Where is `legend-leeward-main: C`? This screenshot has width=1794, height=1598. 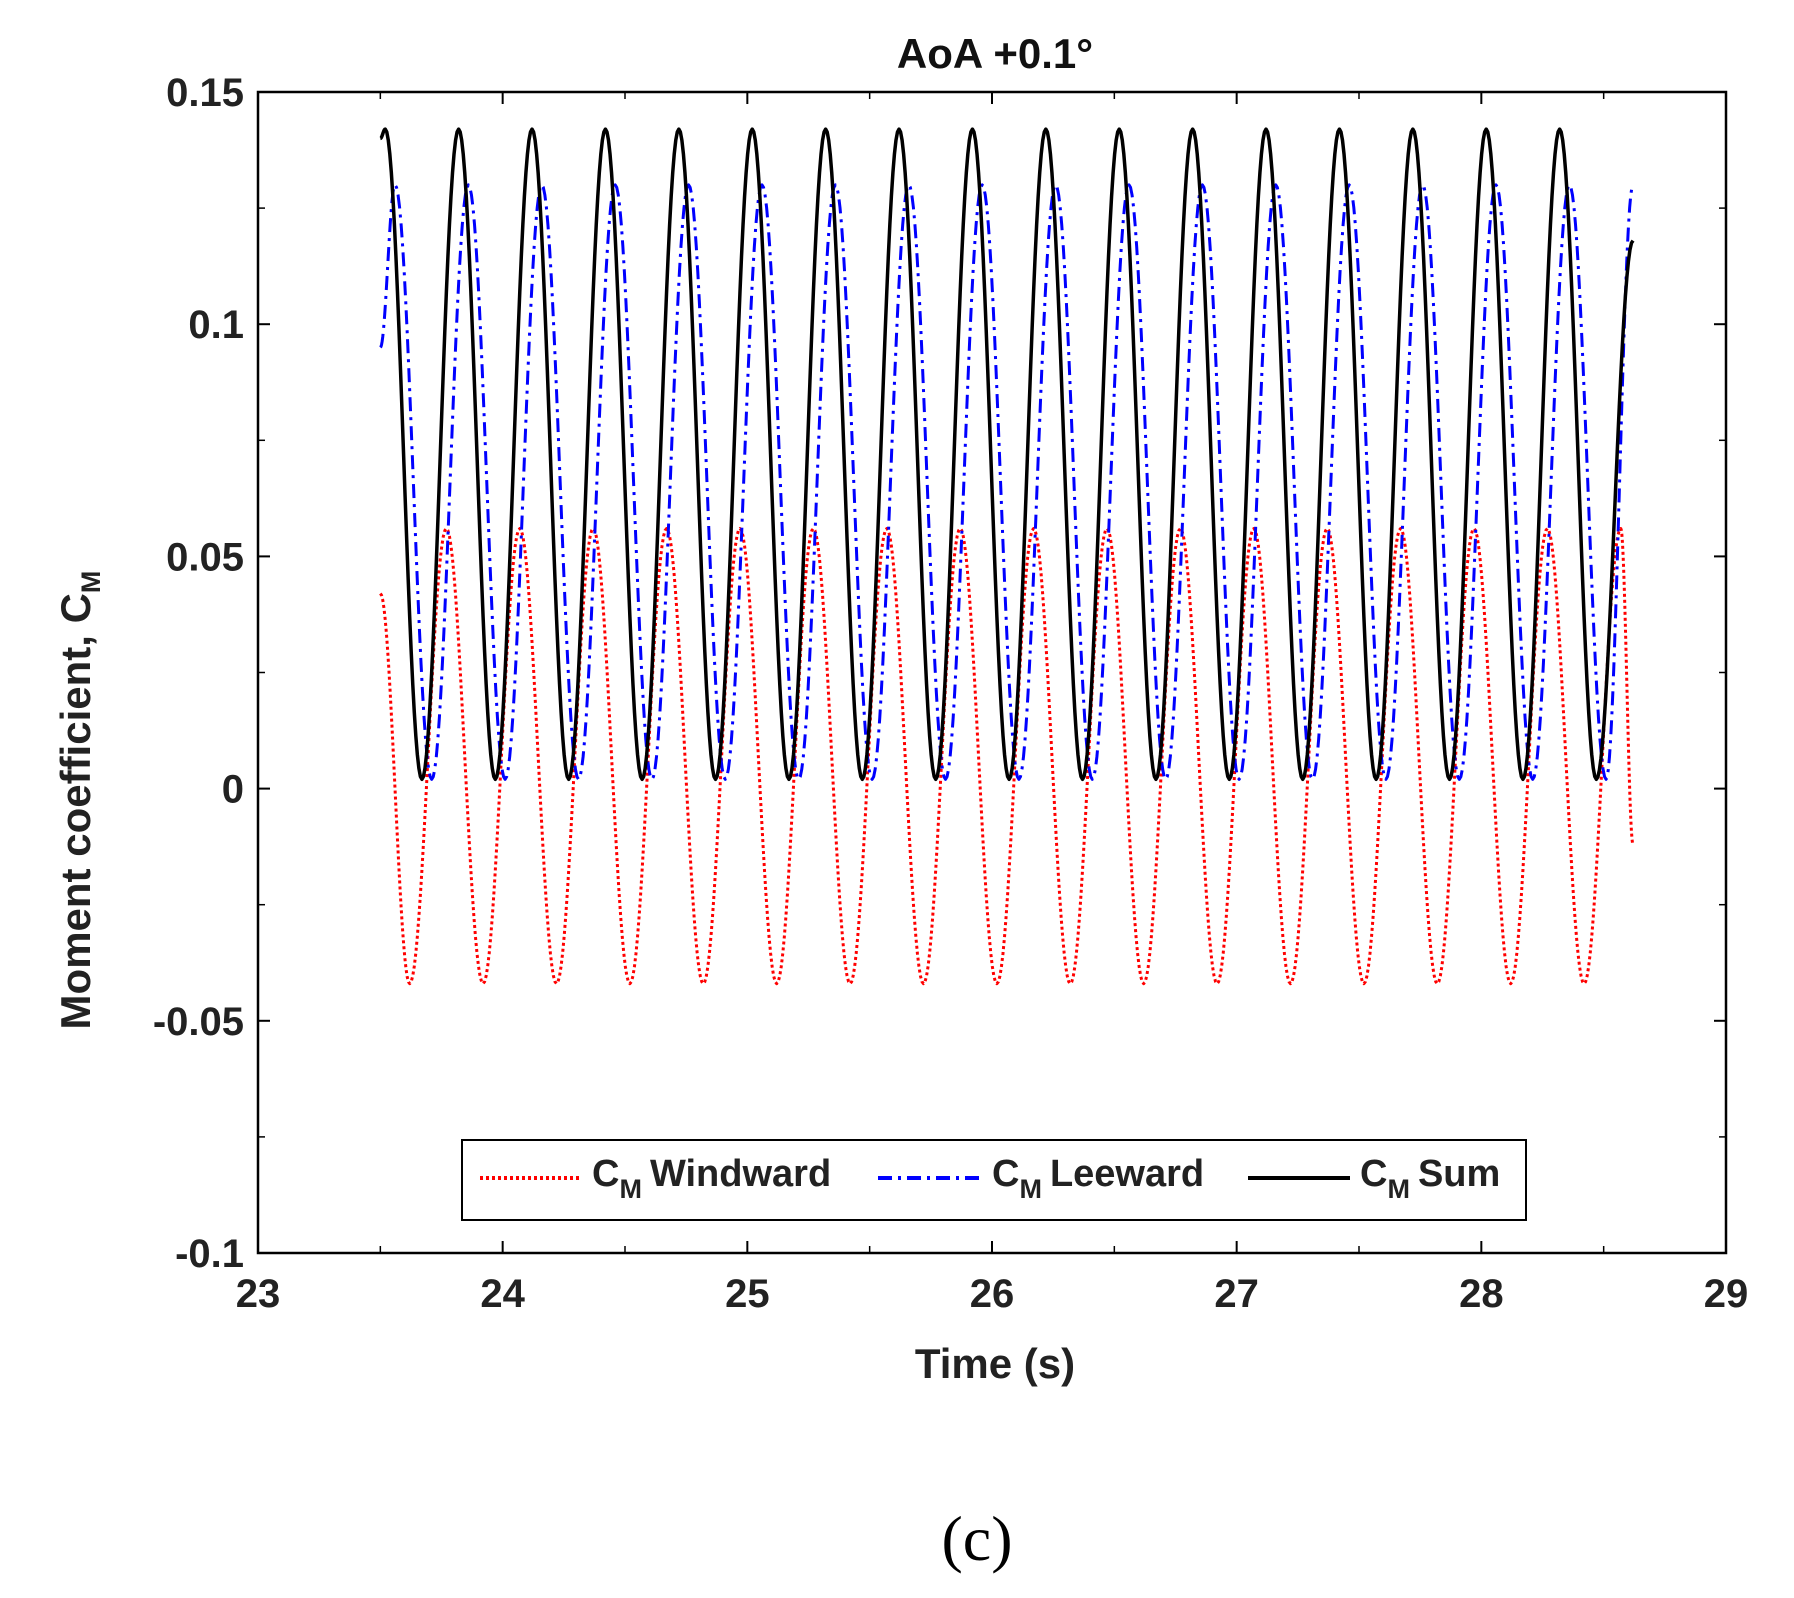
legend-leeward-main: C is located at coordinates (1005, 1174).